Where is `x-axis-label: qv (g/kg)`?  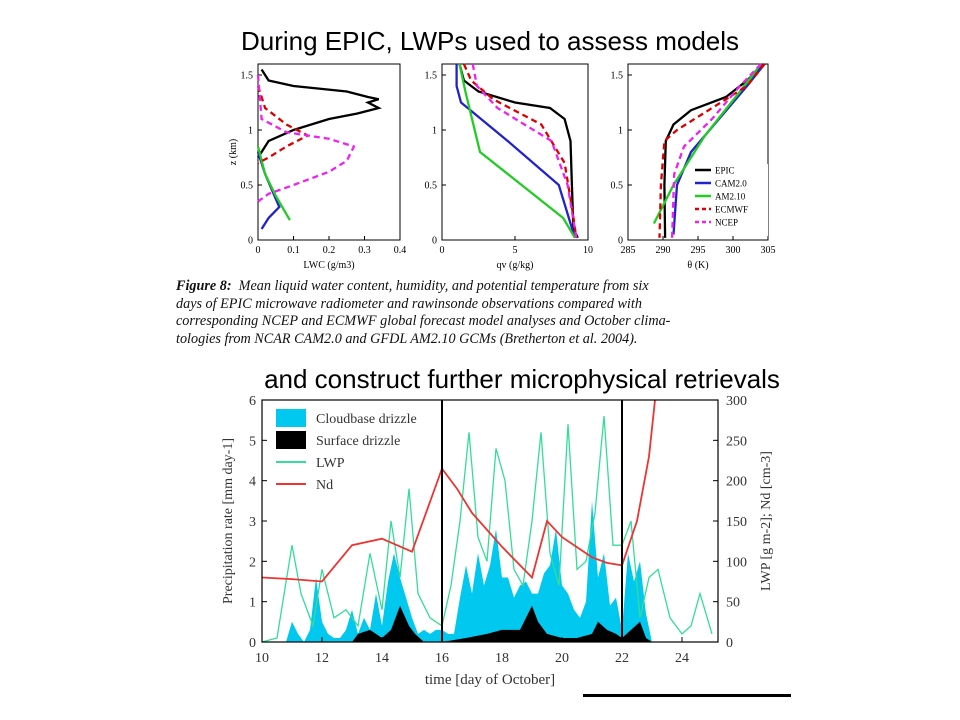 x-axis-label: qv (g/kg) is located at coordinates (515, 265).